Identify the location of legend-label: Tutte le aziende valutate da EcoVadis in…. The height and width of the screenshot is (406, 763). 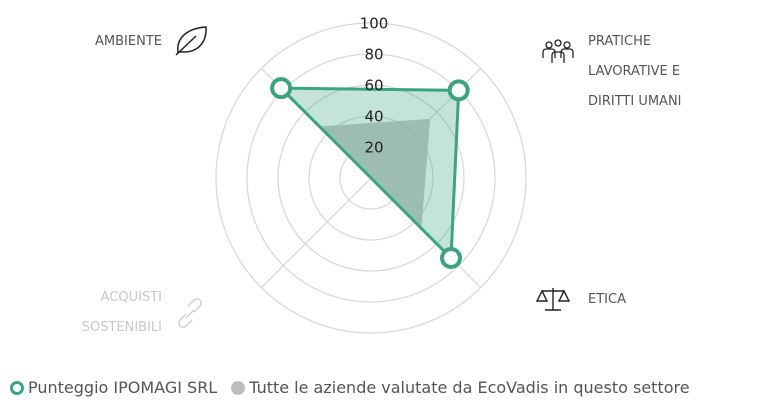
(469, 387).